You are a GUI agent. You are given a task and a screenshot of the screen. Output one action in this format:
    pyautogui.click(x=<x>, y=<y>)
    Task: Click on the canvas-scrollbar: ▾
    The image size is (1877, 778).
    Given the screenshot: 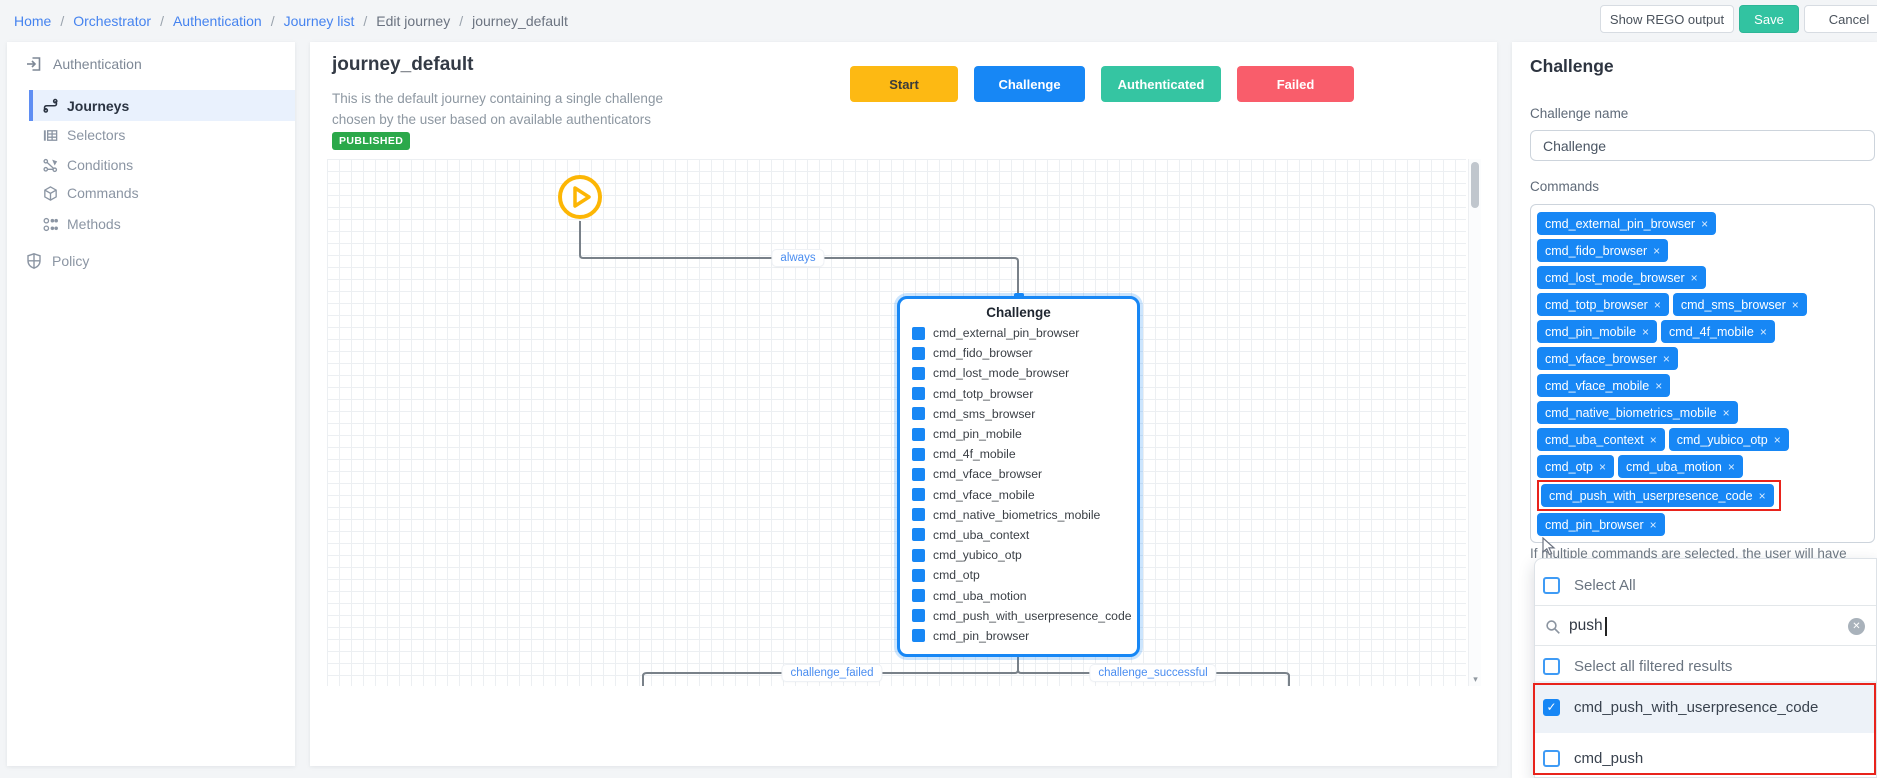 What is the action you would take?
    pyautogui.click(x=1474, y=422)
    